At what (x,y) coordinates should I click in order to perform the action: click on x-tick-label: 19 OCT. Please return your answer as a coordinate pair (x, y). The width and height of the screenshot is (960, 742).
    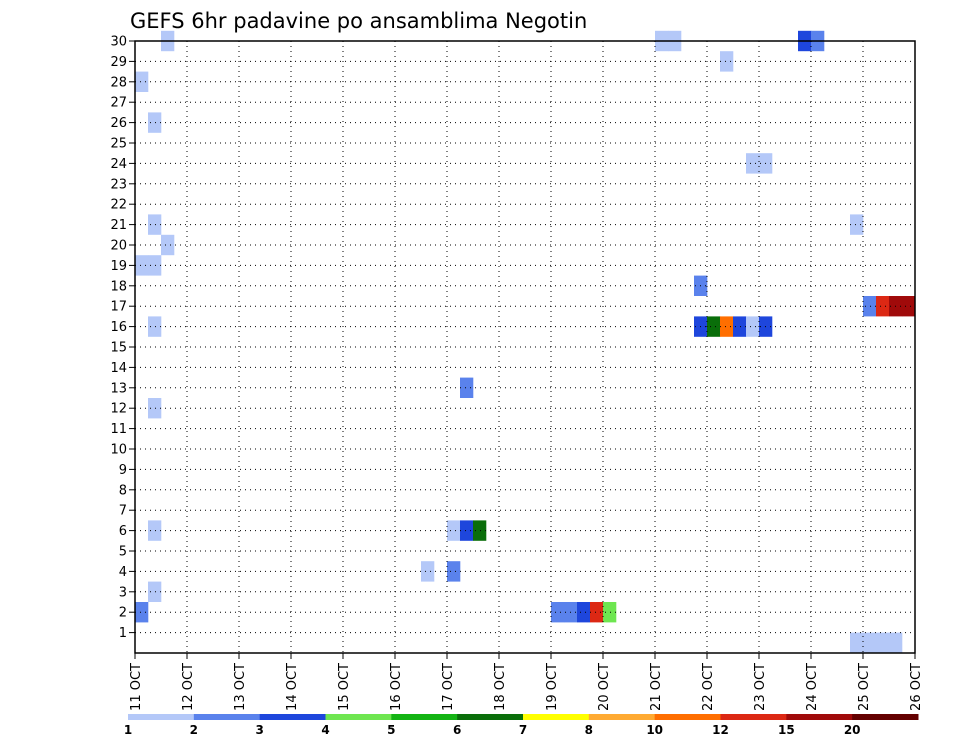
    Looking at the image, I should click on (552, 687).